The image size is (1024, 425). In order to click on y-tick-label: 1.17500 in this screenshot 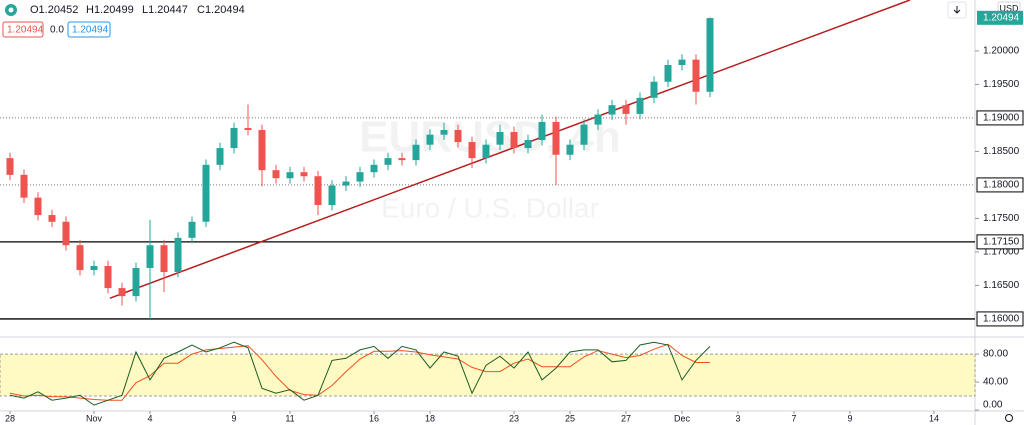, I will do `click(1001, 218)`.